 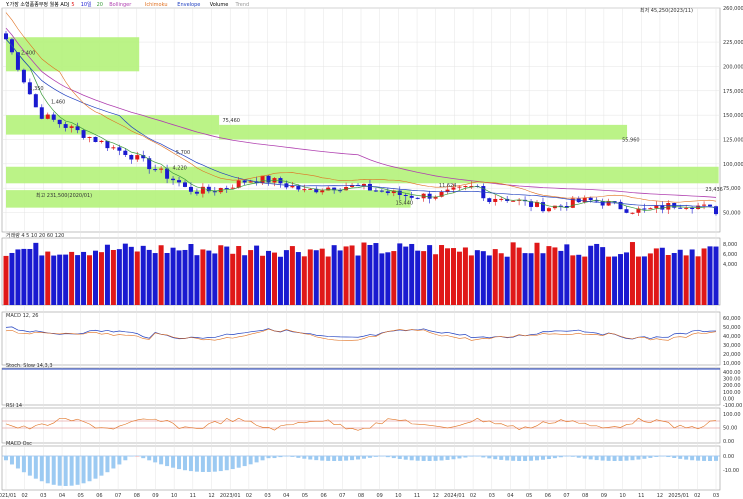 What do you see at coordinates (732, 373) in the screenshot?
I see `stoch-ytick-label: 400.00` at bounding box center [732, 373].